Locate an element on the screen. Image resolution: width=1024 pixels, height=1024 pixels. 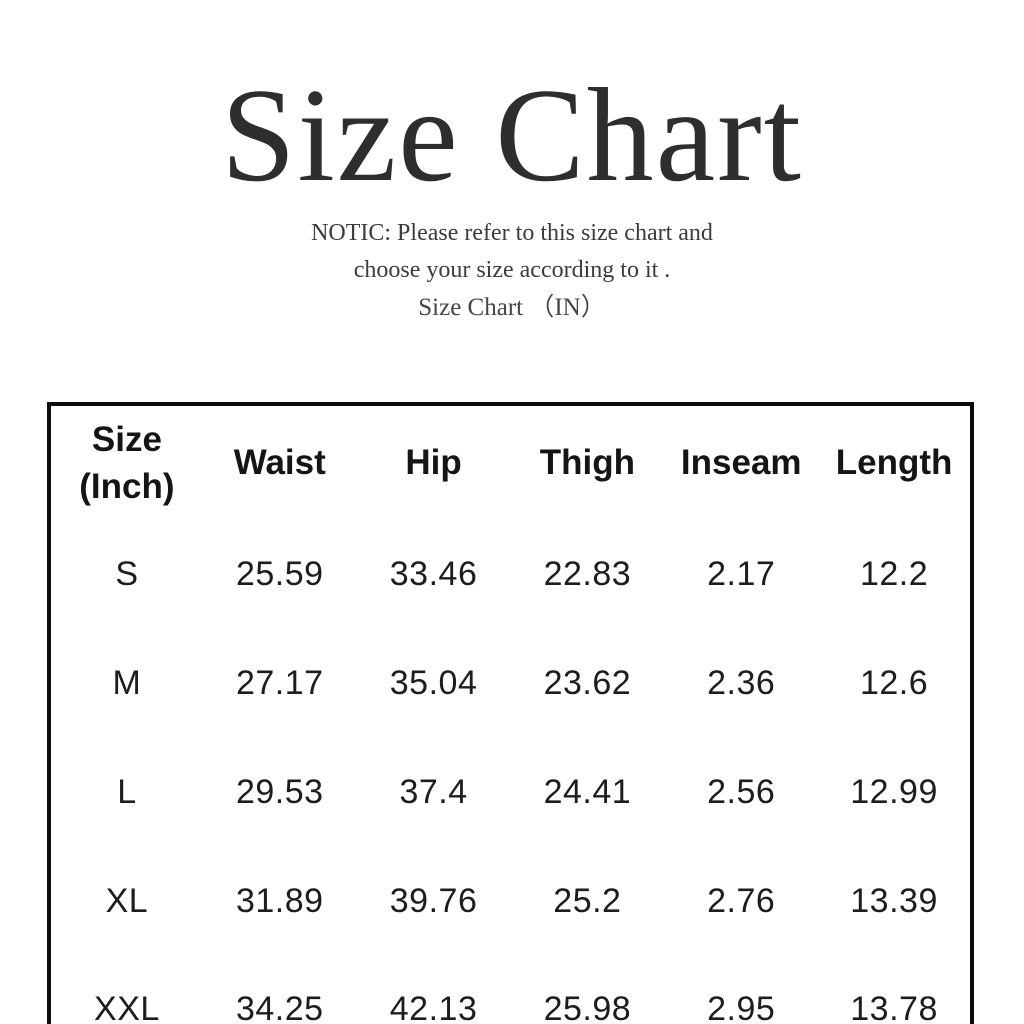
table-row-xxl: XXL 34.25 42.13 25.98 2.95 13.78 is located at coordinates (510, 990).